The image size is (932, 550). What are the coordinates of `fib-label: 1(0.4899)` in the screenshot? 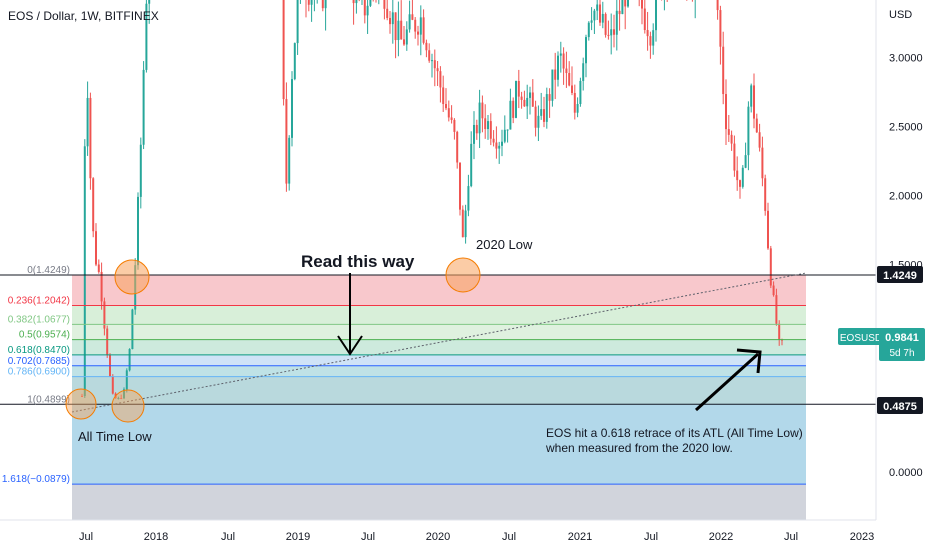 It's located at (48, 399).